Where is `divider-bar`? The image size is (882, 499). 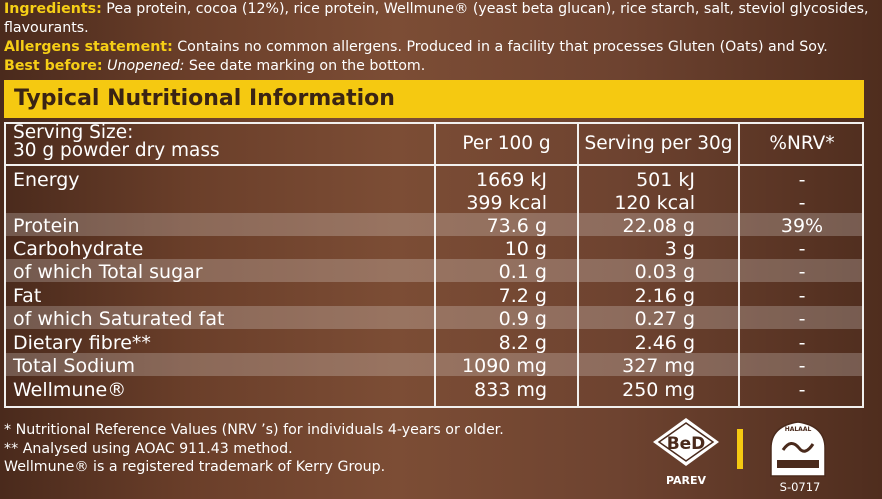 divider-bar is located at coordinates (740, 449).